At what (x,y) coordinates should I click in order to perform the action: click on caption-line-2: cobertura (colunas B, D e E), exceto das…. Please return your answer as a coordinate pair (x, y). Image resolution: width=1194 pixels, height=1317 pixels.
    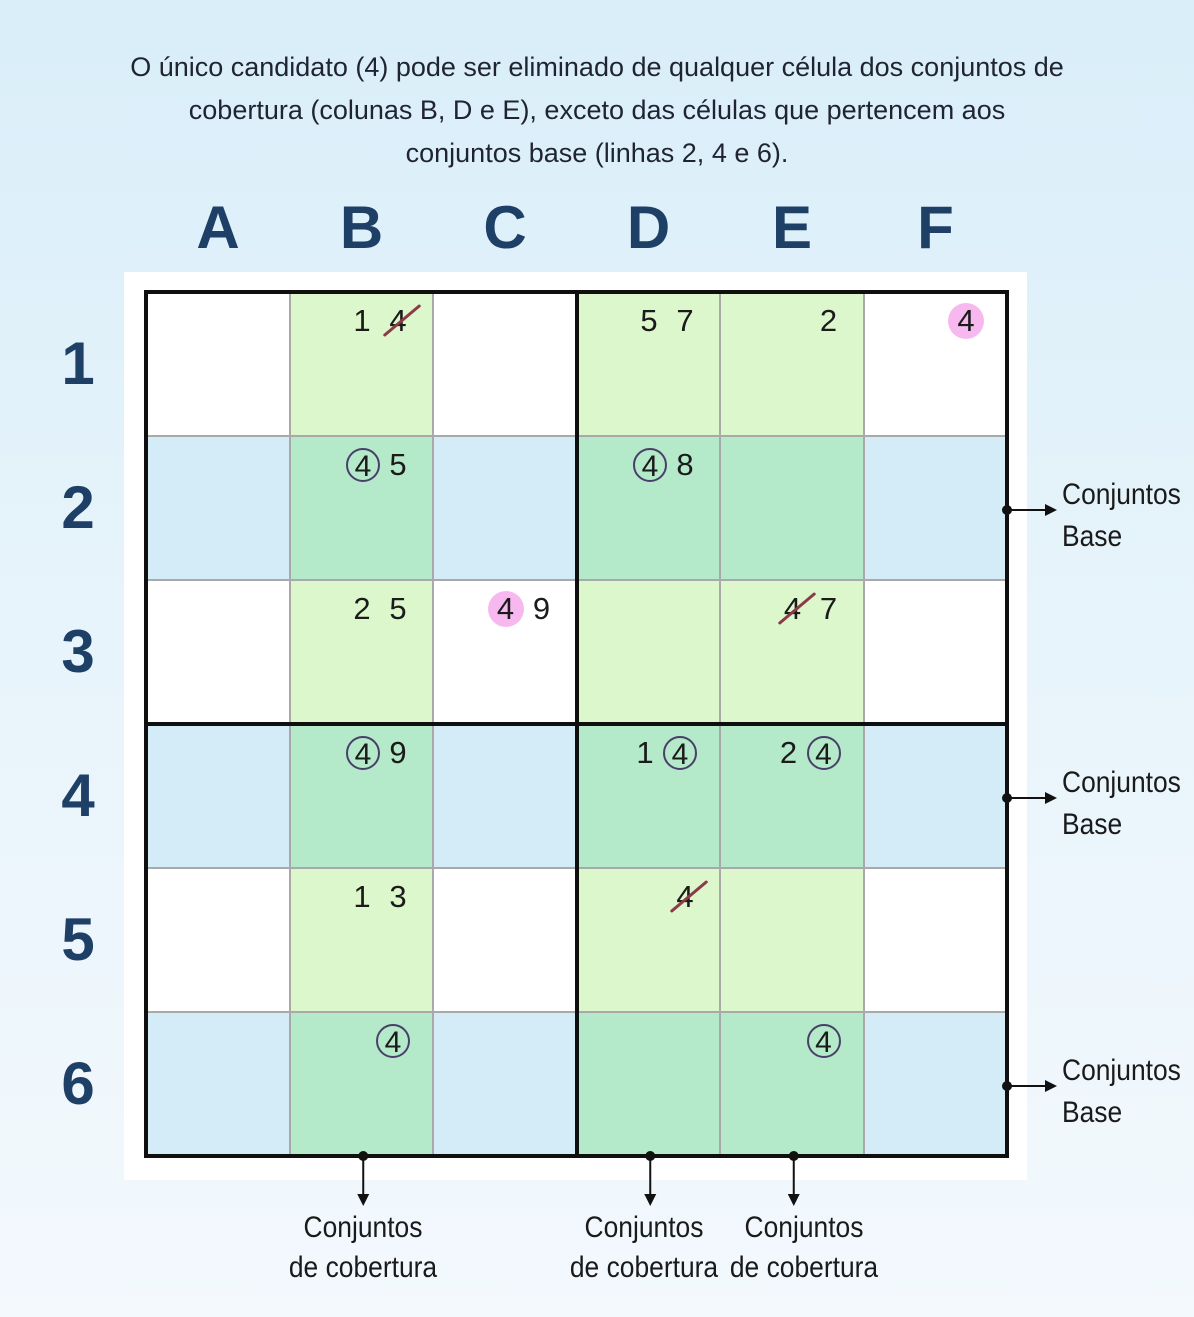
    Looking at the image, I should click on (597, 110).